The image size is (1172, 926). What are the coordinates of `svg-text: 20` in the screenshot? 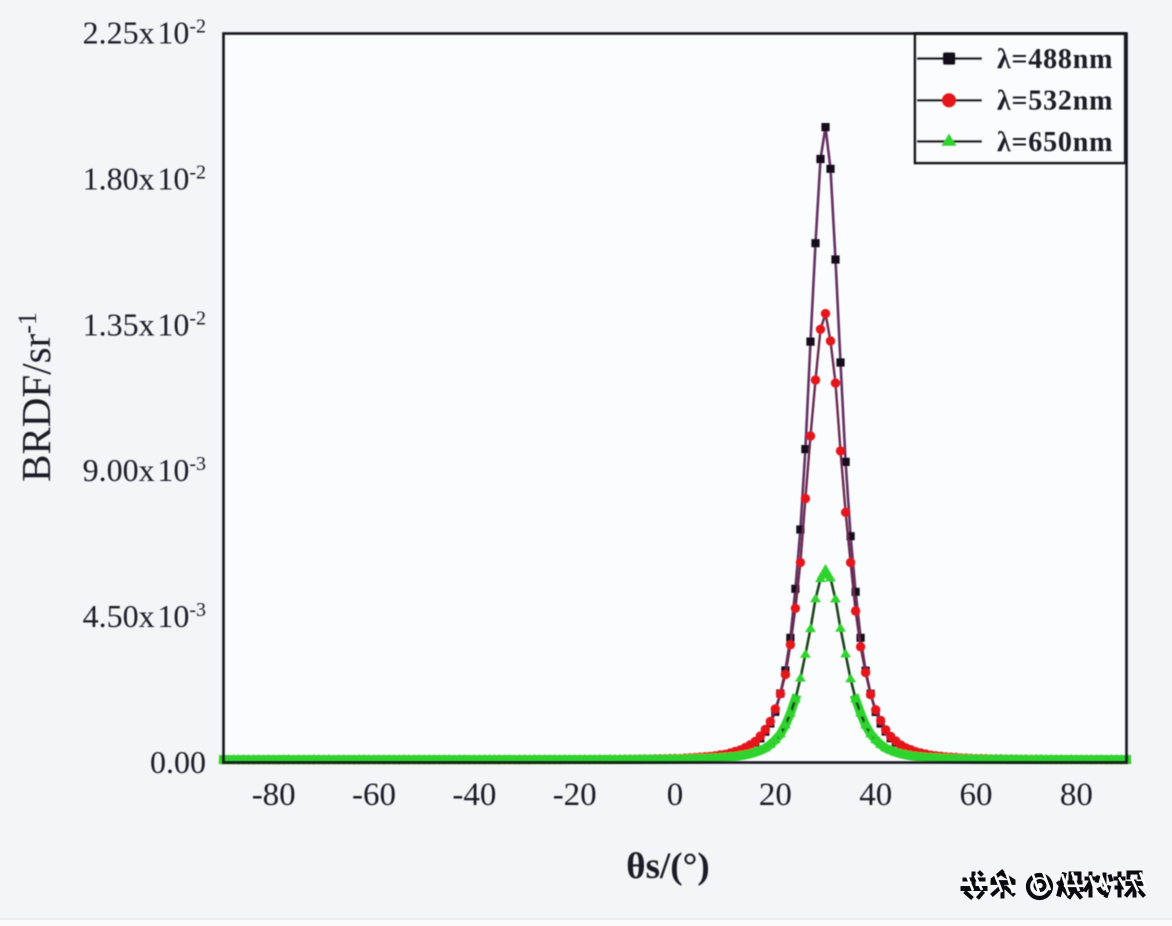 It's located at (775, 795).